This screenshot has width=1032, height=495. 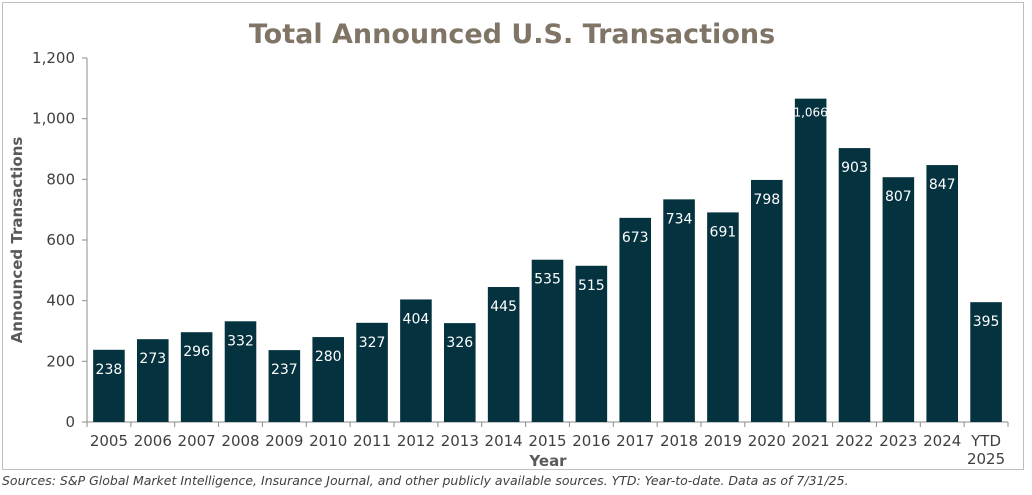 I want to click on x-tick-label: 2005, so click(x=109, y=441).